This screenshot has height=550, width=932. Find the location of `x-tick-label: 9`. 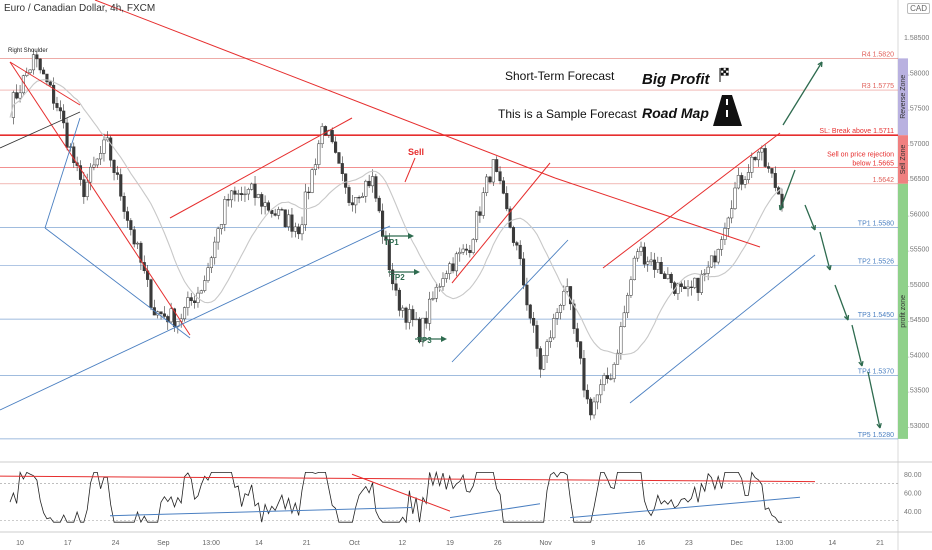

x-tick-label: 9 is located at coordinates (593, 543).